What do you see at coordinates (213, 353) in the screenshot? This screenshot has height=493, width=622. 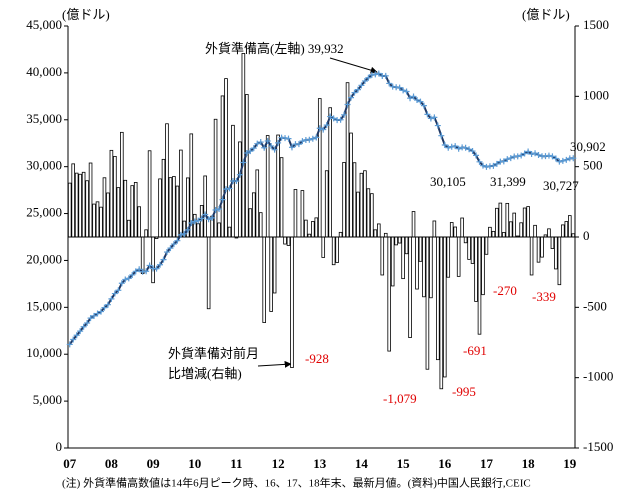 I see `annotation: 外貨準備対前月` at bounding box center [213, 353].